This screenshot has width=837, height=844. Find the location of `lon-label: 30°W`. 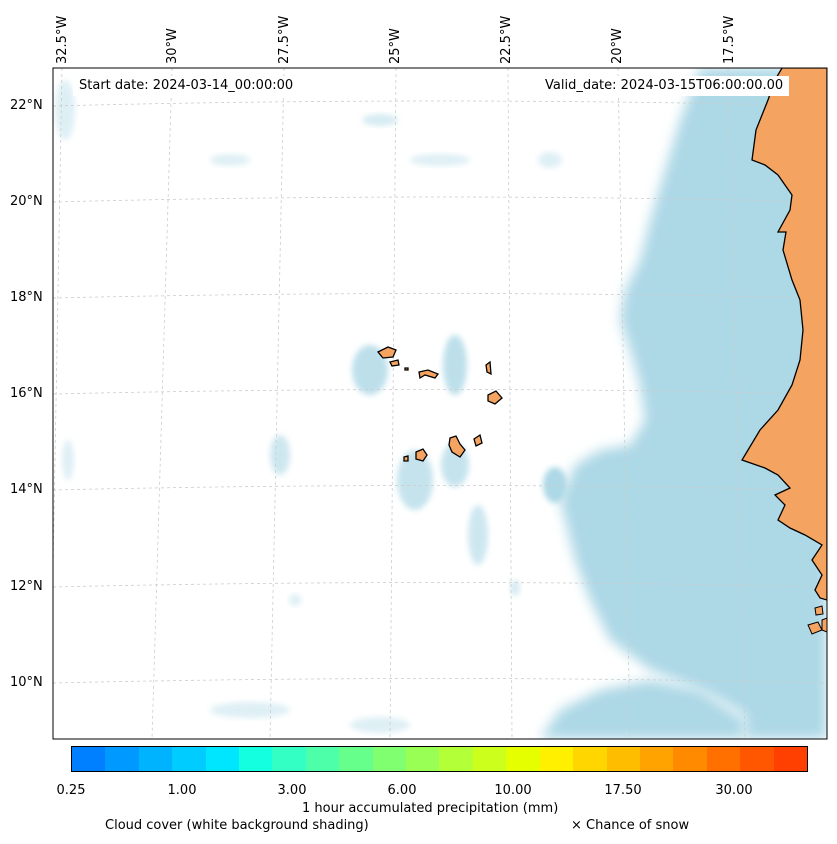

lon-label: 30°W is located at coordinates (172, 46).